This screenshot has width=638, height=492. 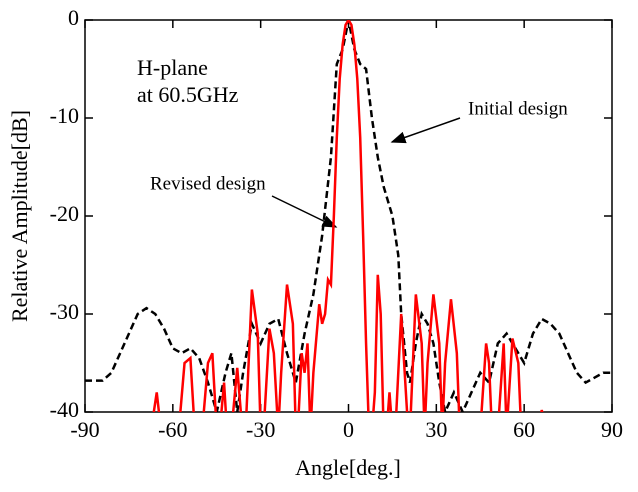 I want to click on annotation: Revised design, so click(x=208, y=183).